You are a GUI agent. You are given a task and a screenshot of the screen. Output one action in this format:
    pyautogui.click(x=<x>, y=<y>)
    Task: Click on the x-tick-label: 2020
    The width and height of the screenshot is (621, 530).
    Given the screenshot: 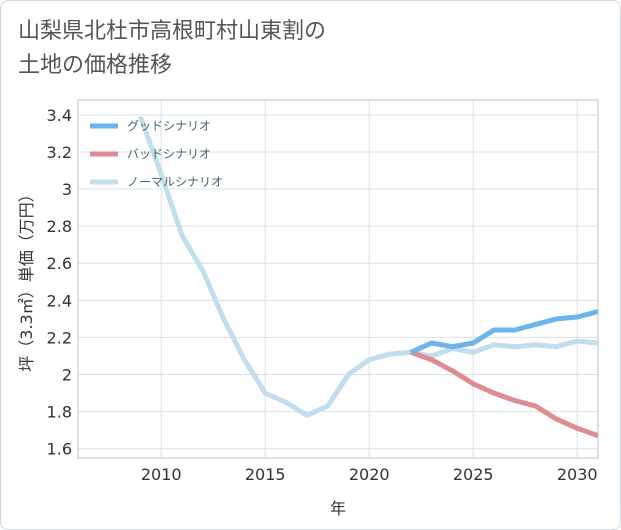 What is the action you would take?
    pyautogui.click(x=369, y=474)
    